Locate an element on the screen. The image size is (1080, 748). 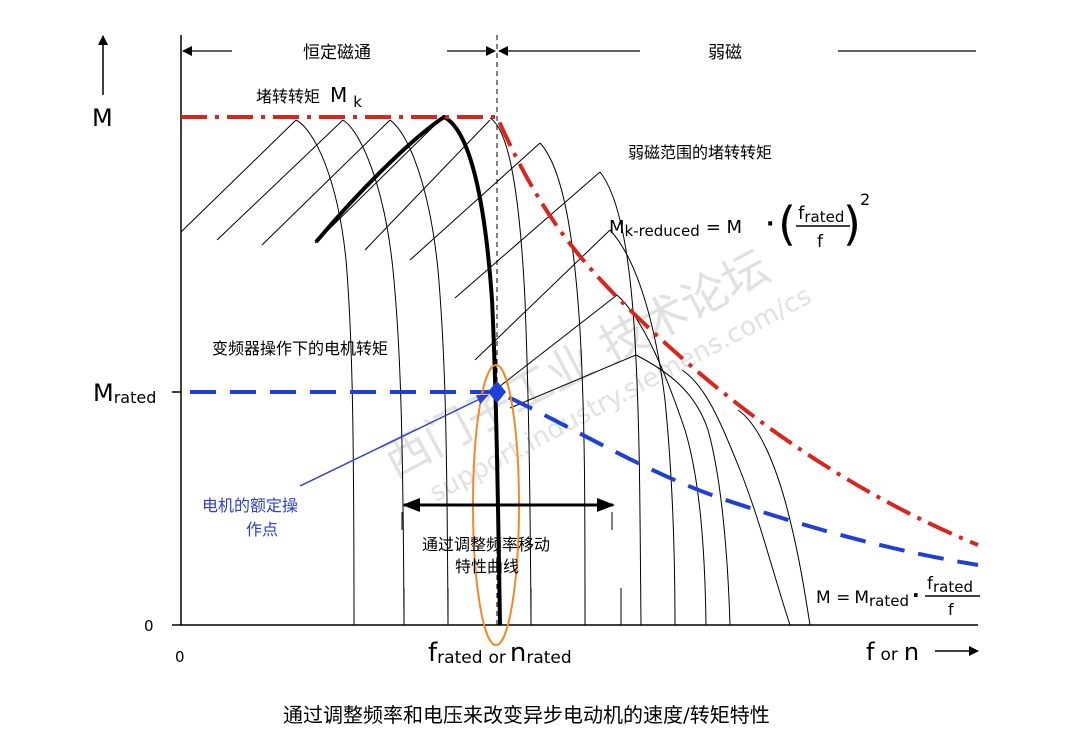
origin-x-label: 0 is located at coordinates (180, 657).